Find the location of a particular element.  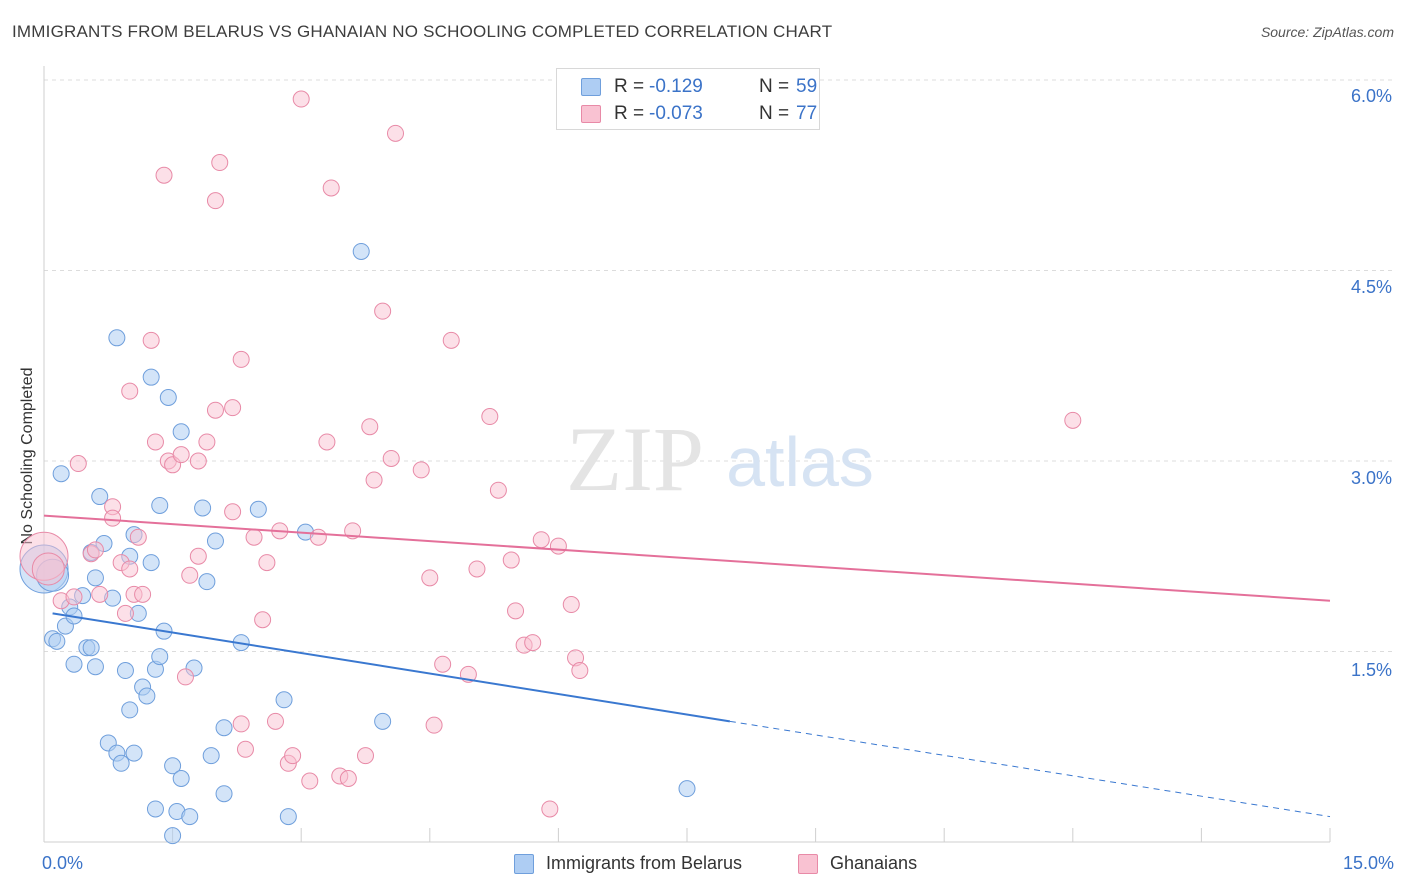

x-tick-label-min: 0.0% is located at coordinates (63, 863).